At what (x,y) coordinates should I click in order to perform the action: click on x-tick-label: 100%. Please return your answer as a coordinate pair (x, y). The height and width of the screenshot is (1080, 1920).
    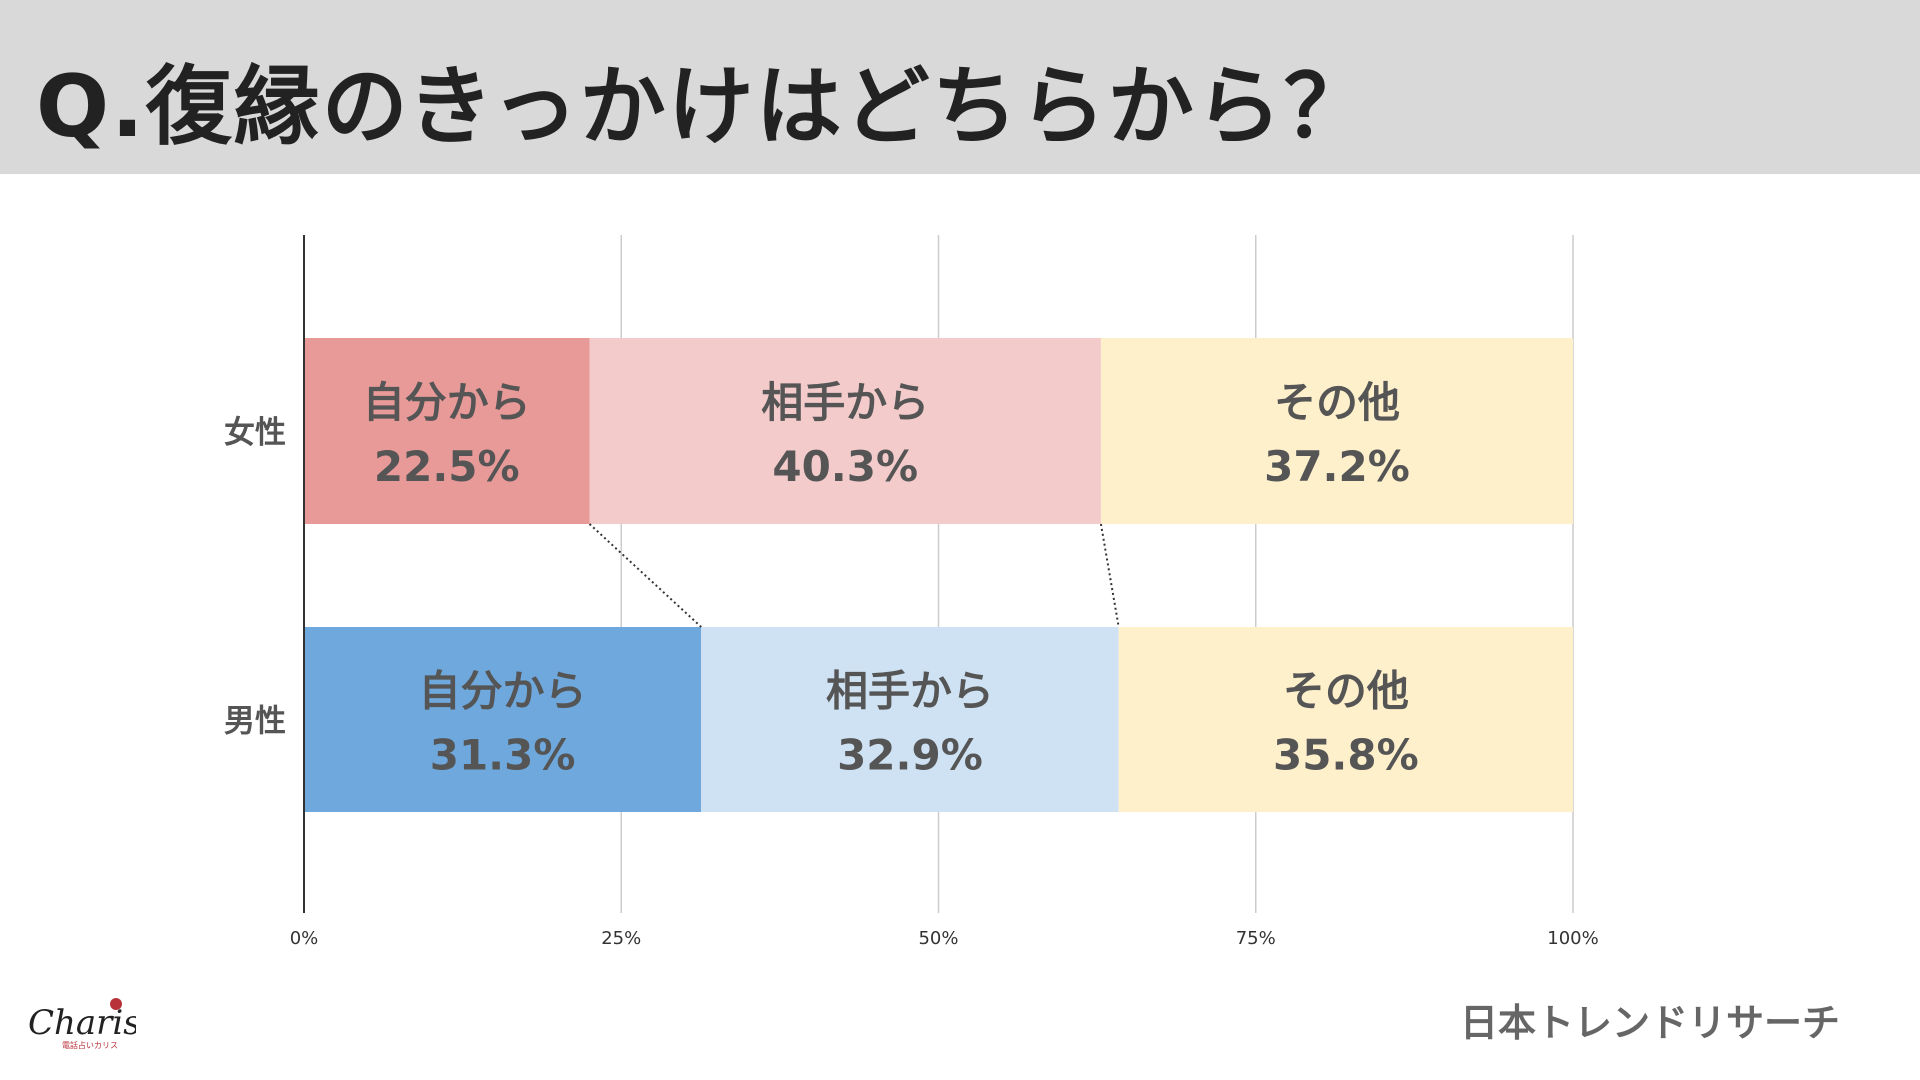
    Looking at the image, I should click on (1572, 938).